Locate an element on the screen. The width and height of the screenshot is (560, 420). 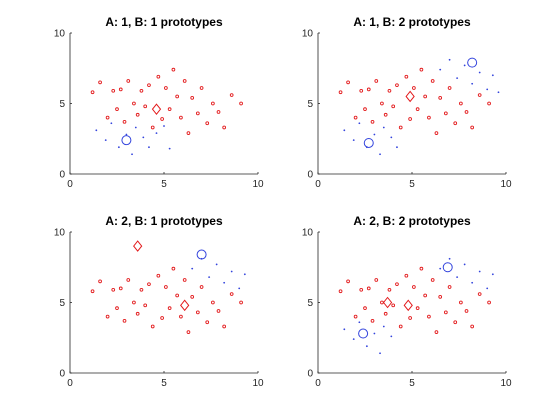
y-tick-label: 0 is located at coordinates (62, 374).